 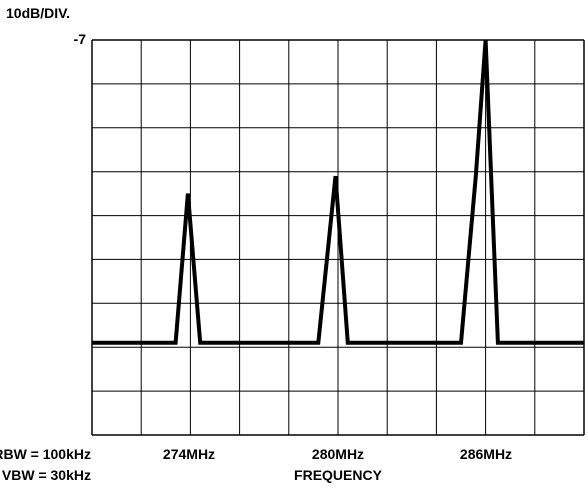 What do you see at coordinates (46, 475) in the screenshot?
I see `vbw-label: VBW = 30kHz` at bounding box center [46, 475].